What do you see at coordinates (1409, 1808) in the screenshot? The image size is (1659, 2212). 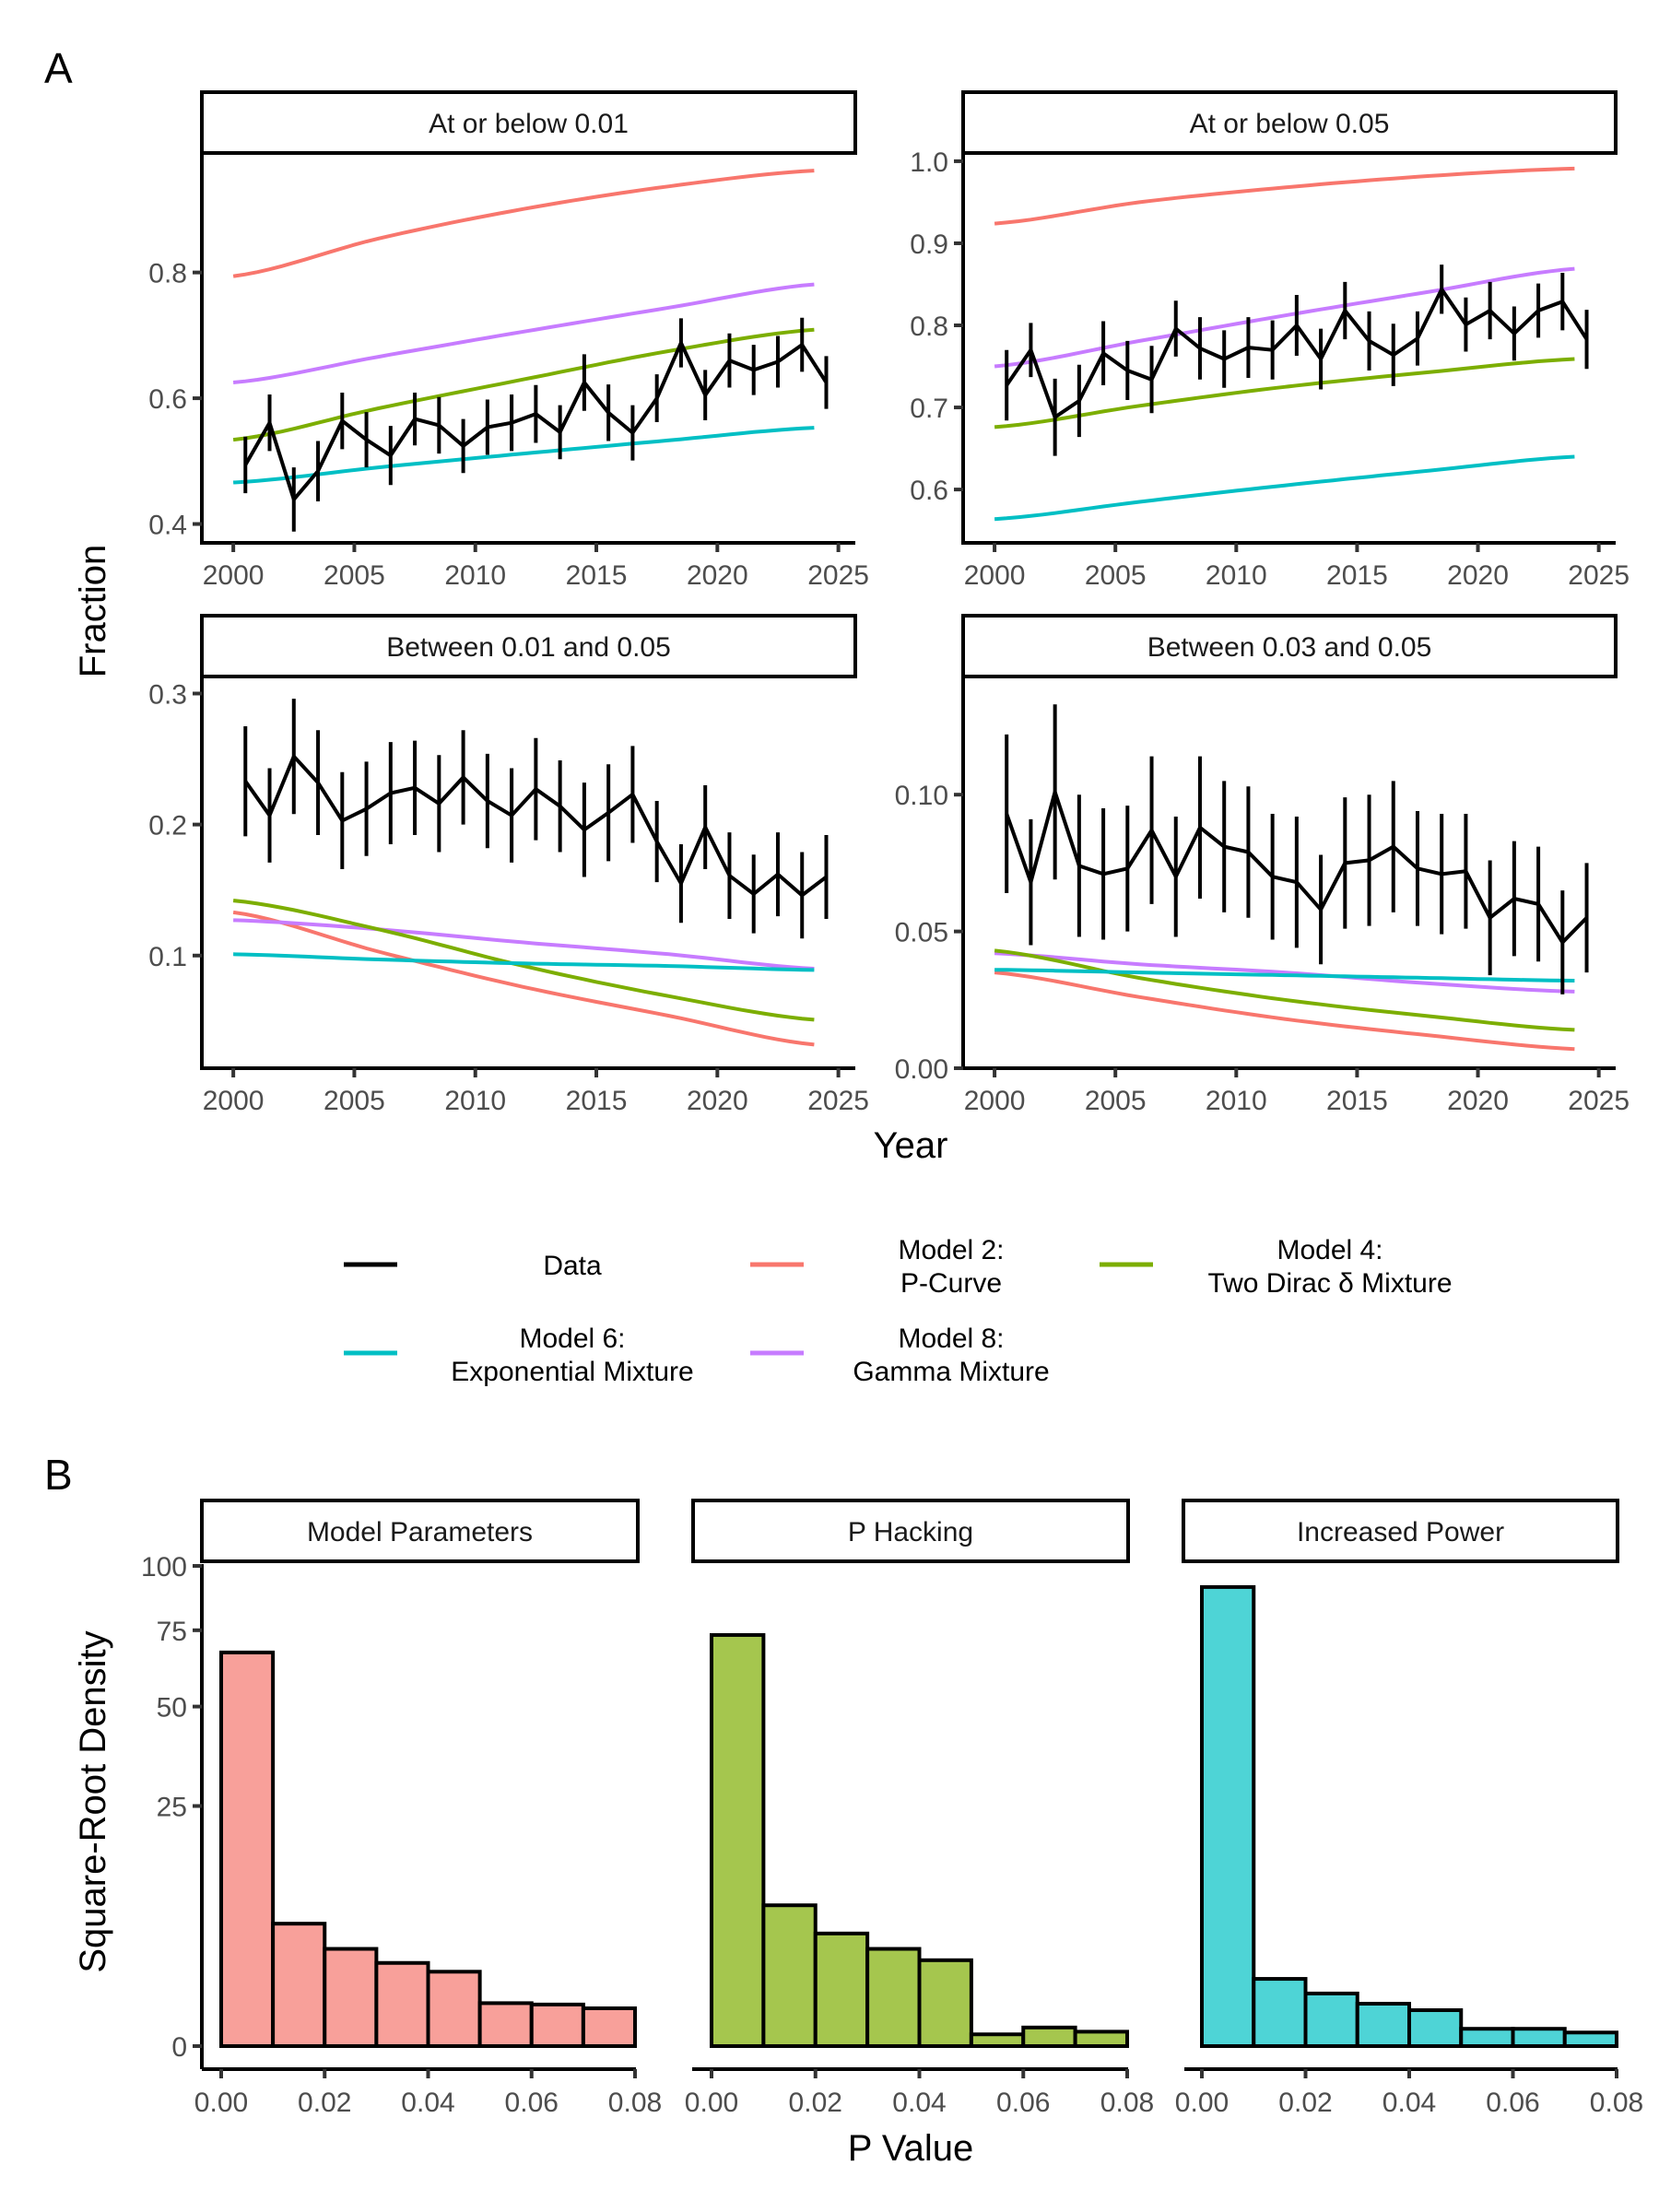 I see `histogram-facet-3: Increased Power 0.00 0.02 0.04 0.06 0.08` at bounding box center [1409, 1808].